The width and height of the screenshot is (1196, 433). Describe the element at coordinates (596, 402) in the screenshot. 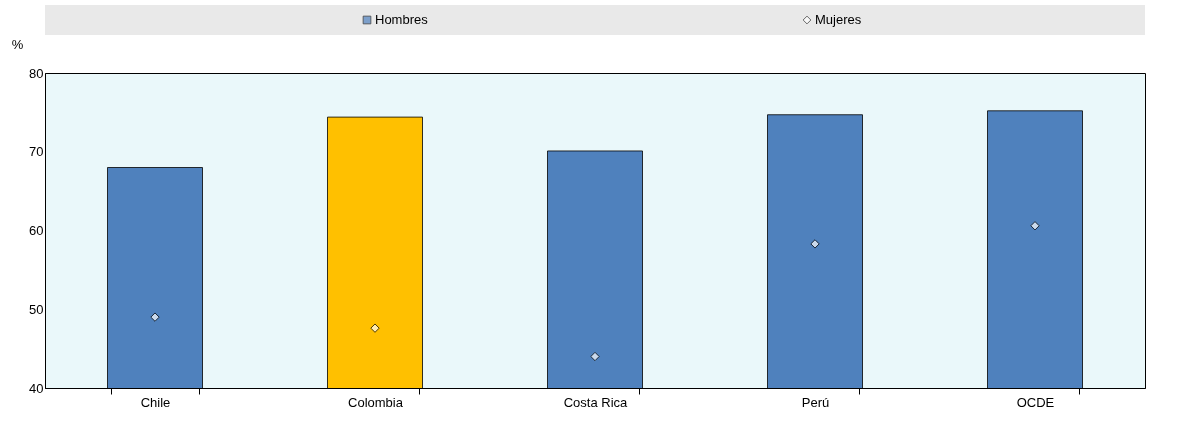

I see `x-tick-label: Costa Rica` at that location.